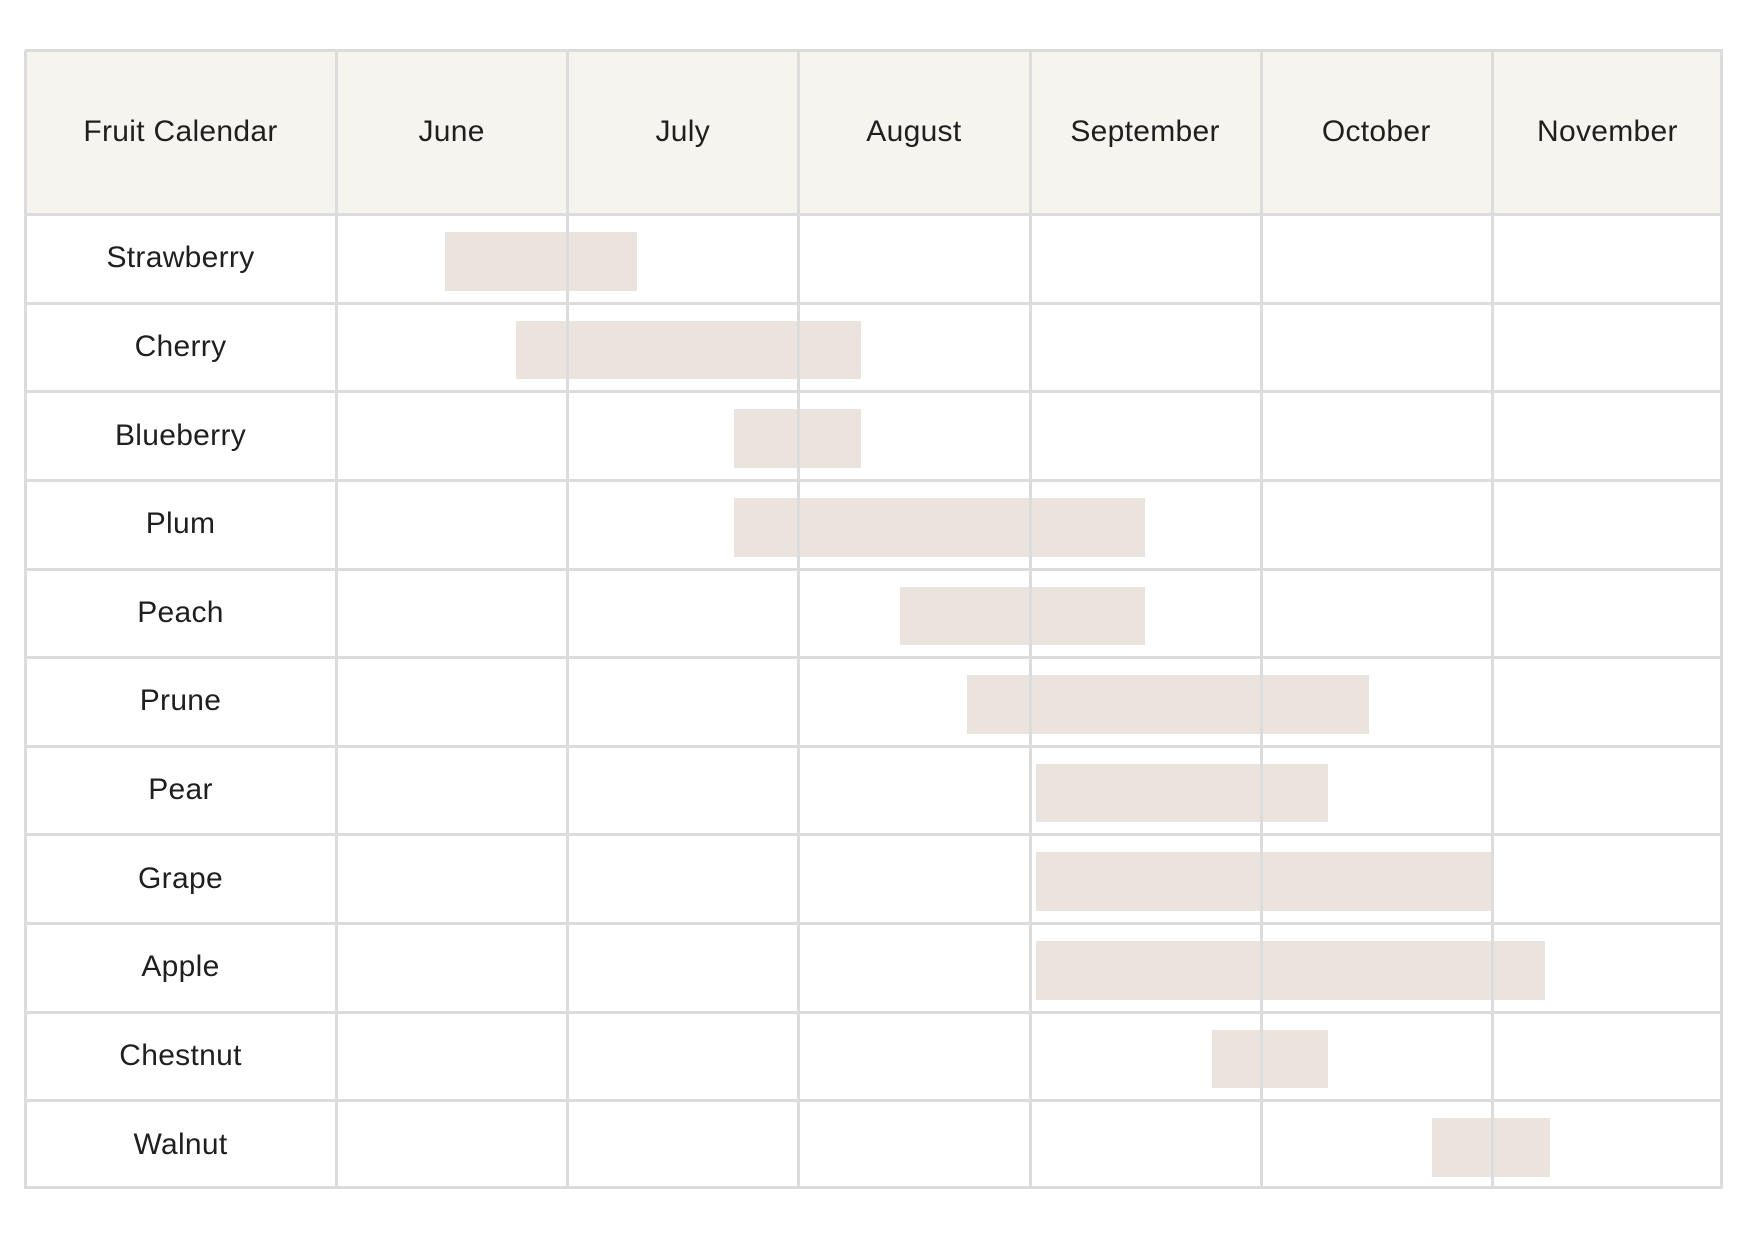  I want to click on season-bar-grape, so click(1264, 882).